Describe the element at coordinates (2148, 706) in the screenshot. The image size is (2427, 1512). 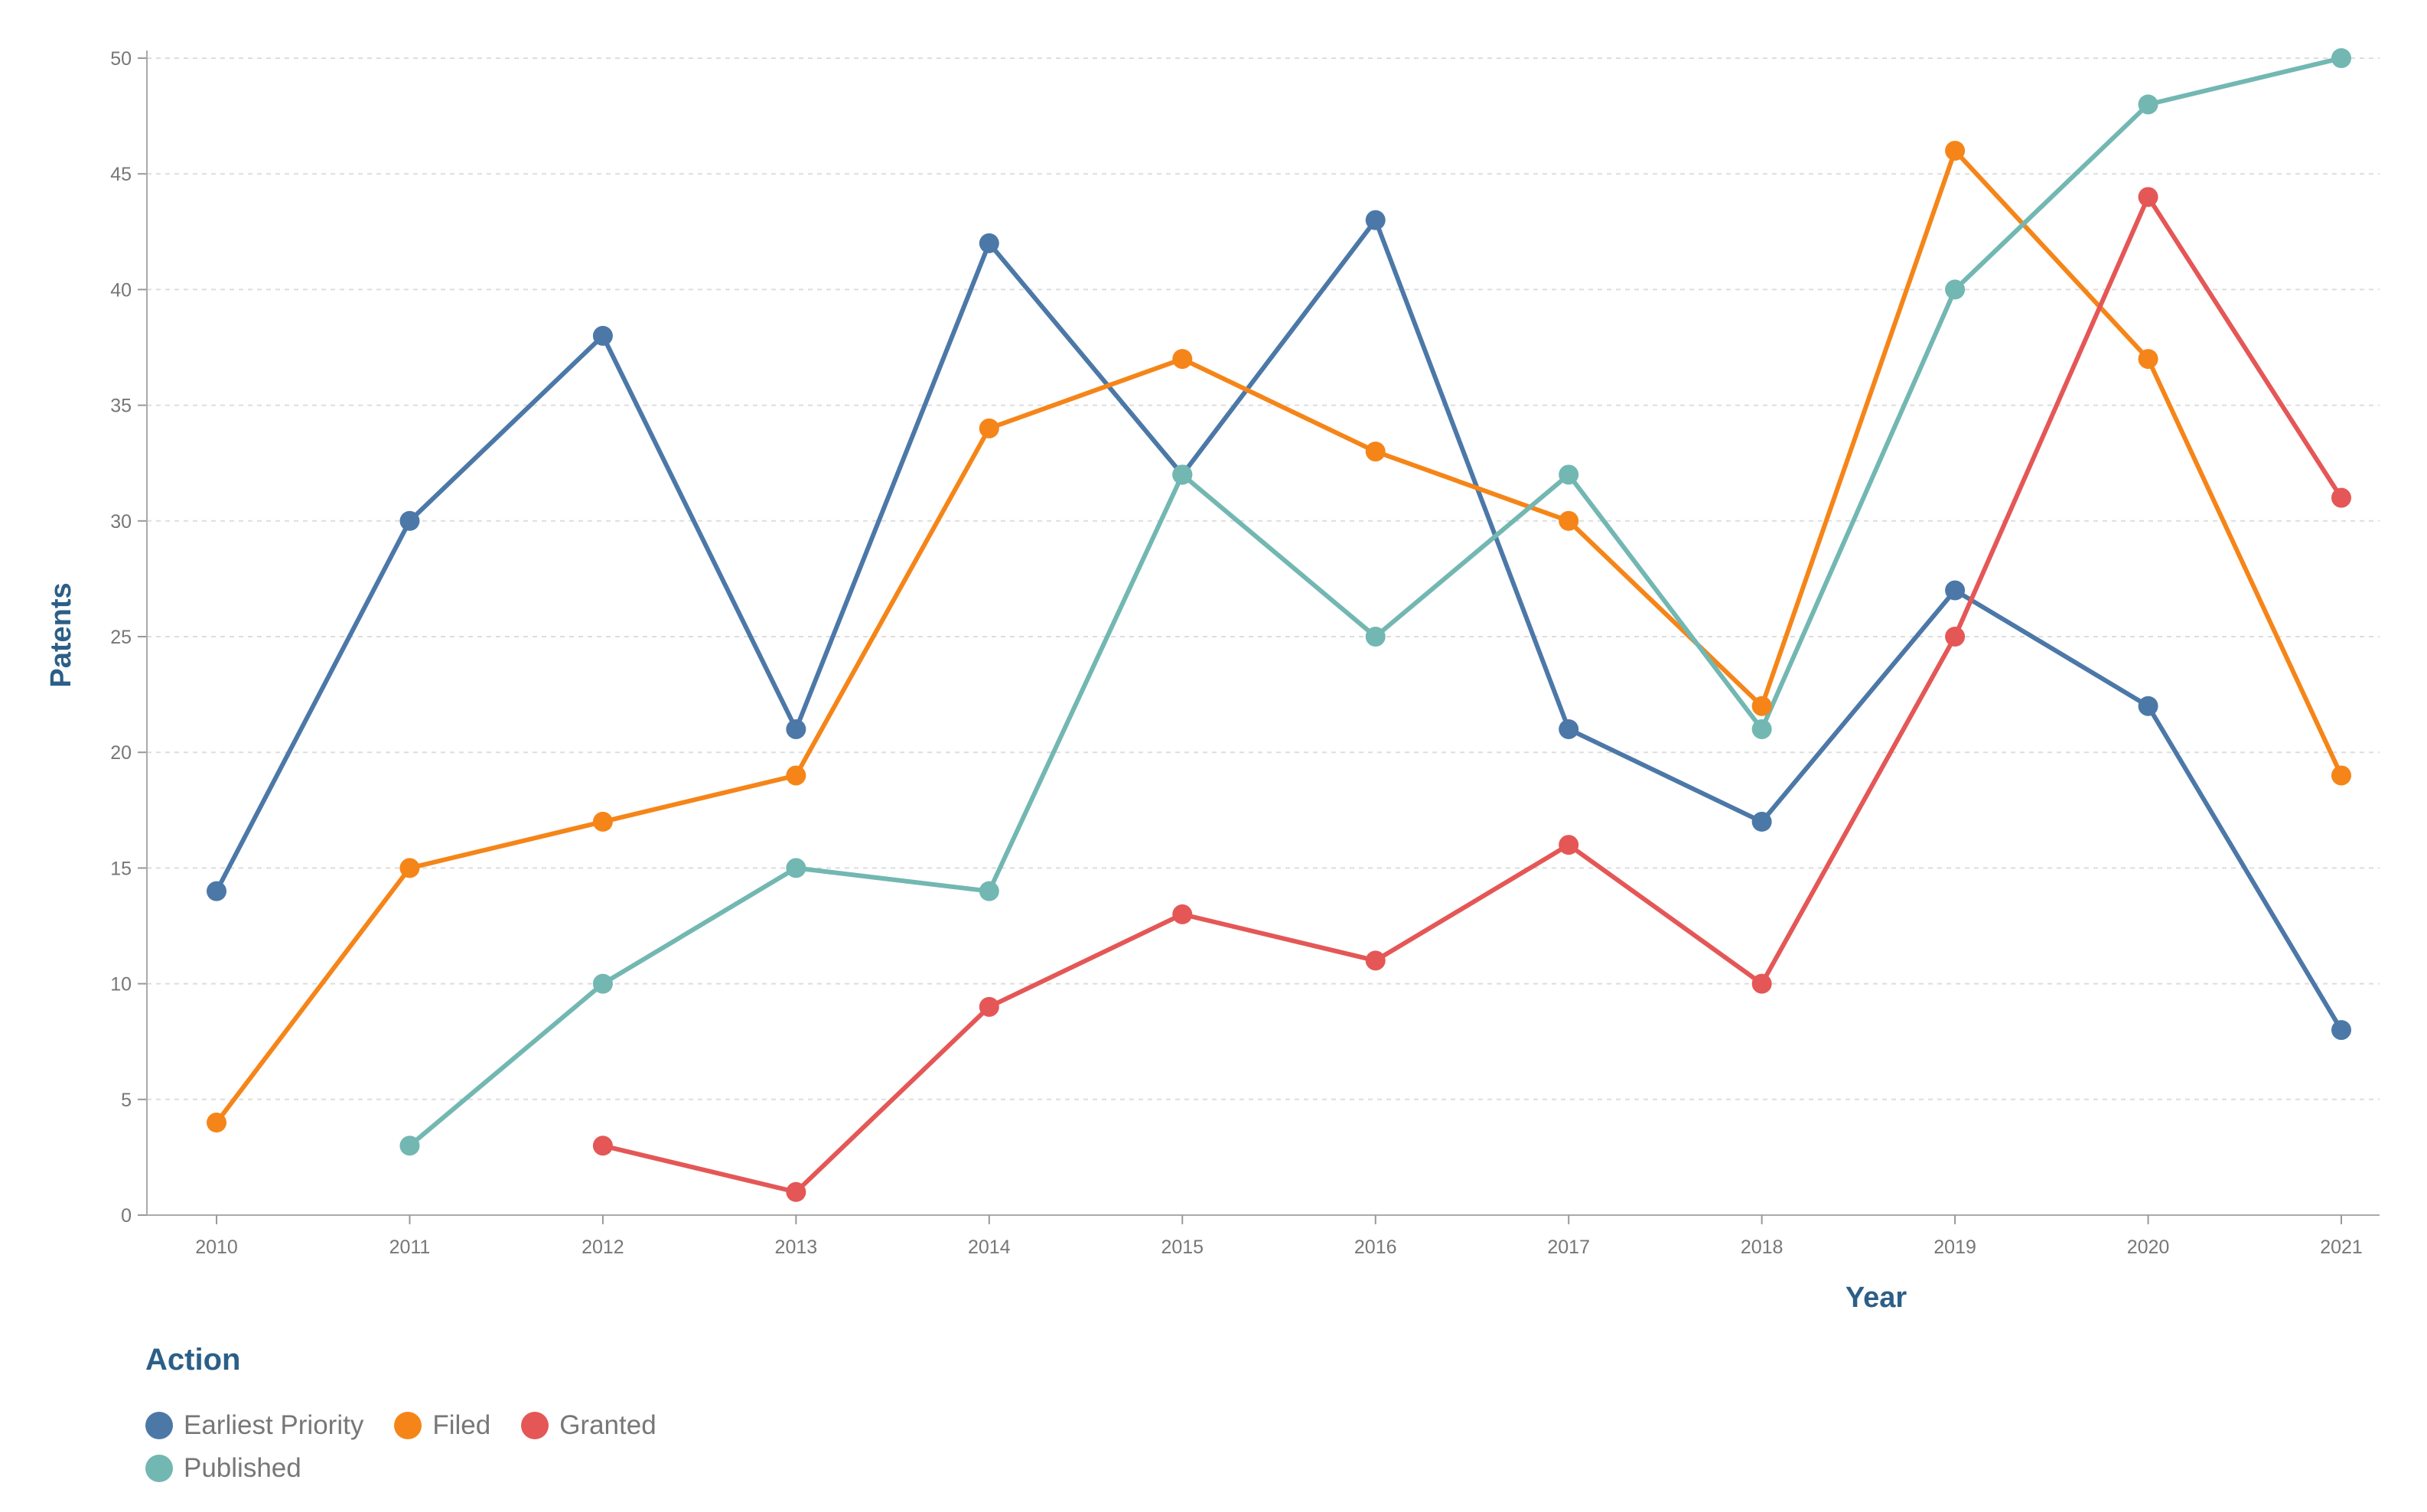
I see `data-point-earliest-priority: Earliest Priority 2020: 22` at that location.